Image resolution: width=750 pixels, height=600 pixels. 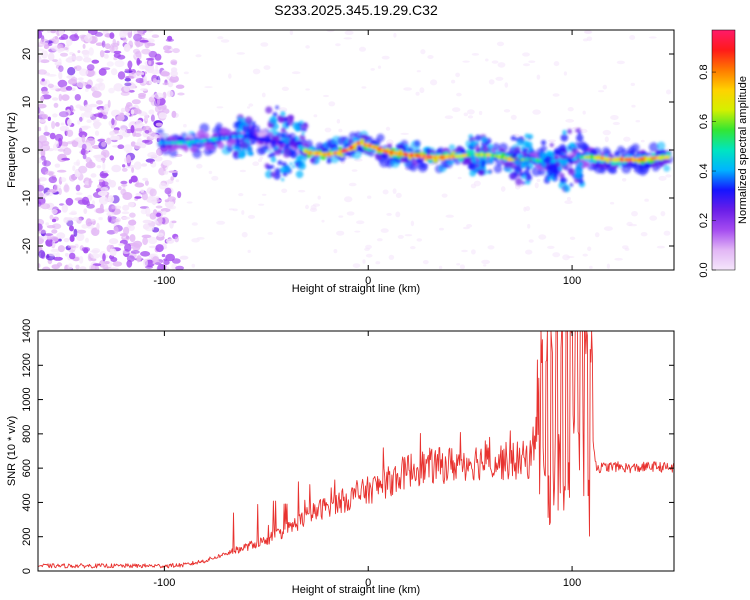 What do you see at coordinates (356, 289) in the screenshot?
I see `spectrogram-x-axis-label: Height of straight line (km)` at bounding box center [356, 289].